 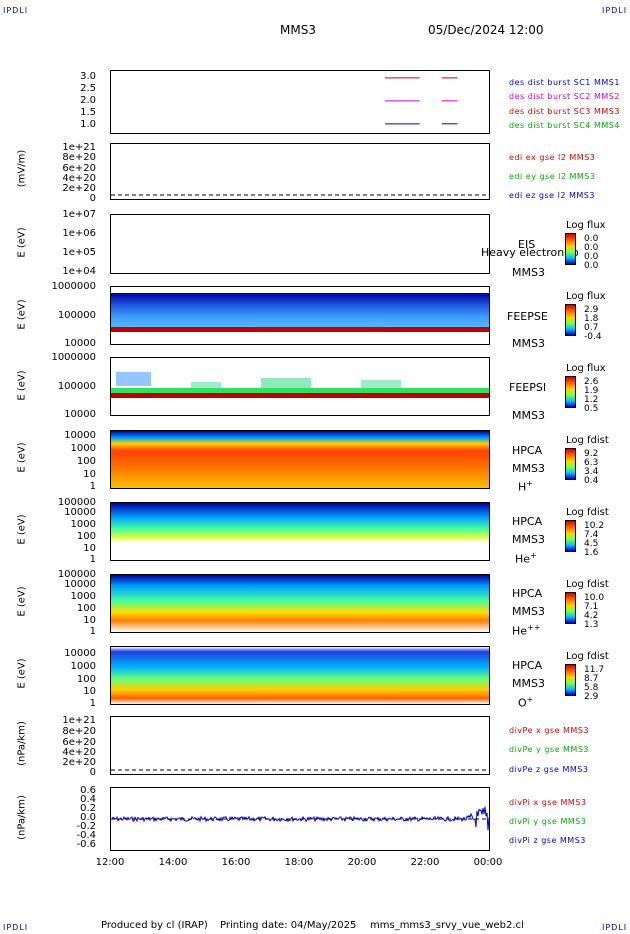 I want to click on colorbar-value: 5.8, so click(x=591, y=688).